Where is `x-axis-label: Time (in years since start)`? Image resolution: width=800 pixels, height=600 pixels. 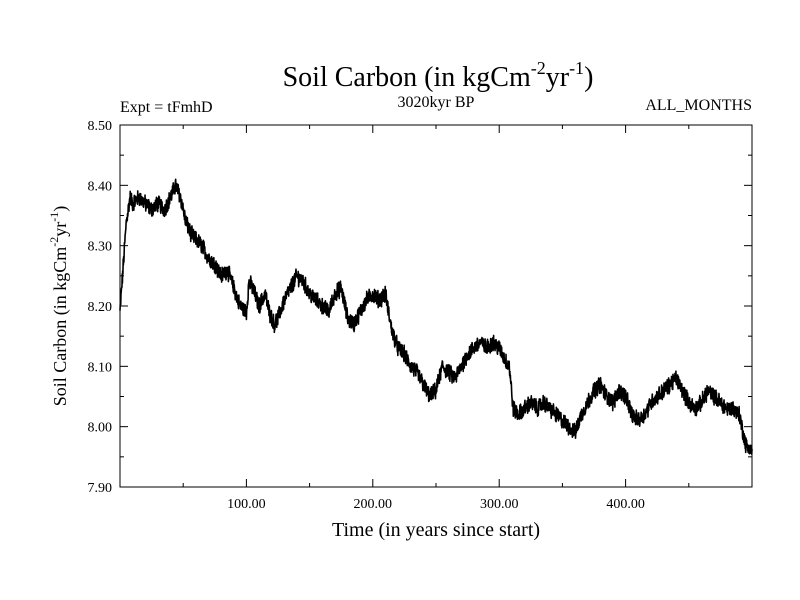 x-axis-label: Time (in years since start) is located at coordinates (436, 530).